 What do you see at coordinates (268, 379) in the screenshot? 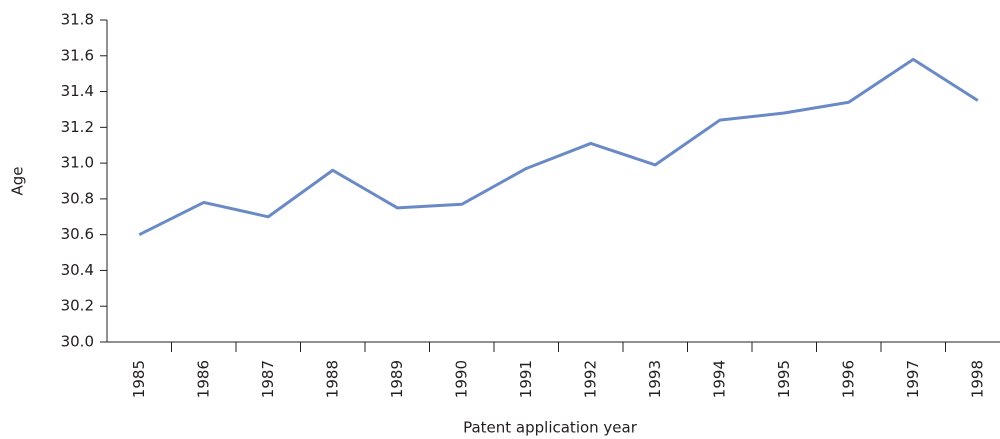
I see `x-tick-label: 1987` at bounding box center [268, 379].